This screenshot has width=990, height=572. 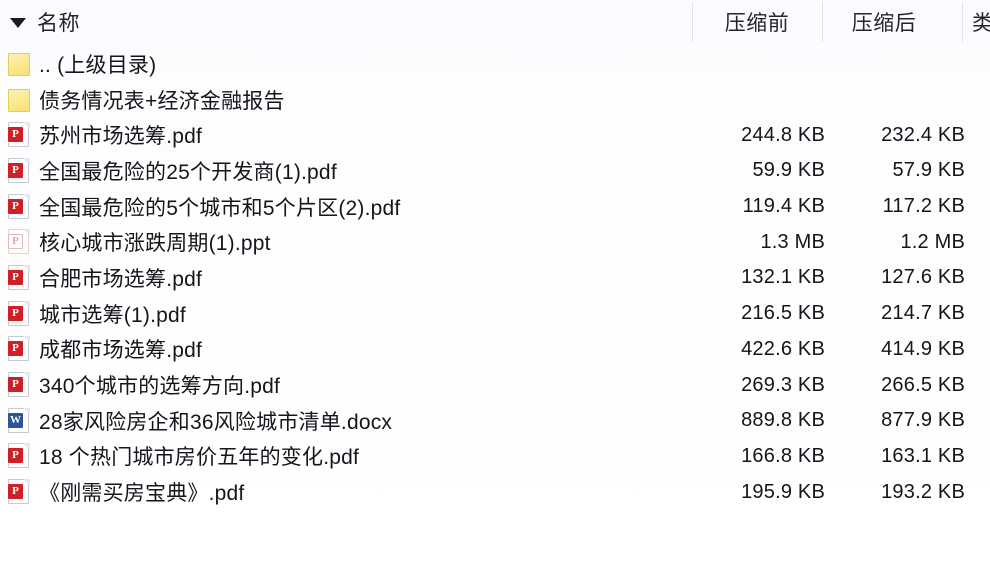 What do you see at coordinates (870, 64) in the screenshot?
I see `file-size-after` at bounding box center [870, 64].